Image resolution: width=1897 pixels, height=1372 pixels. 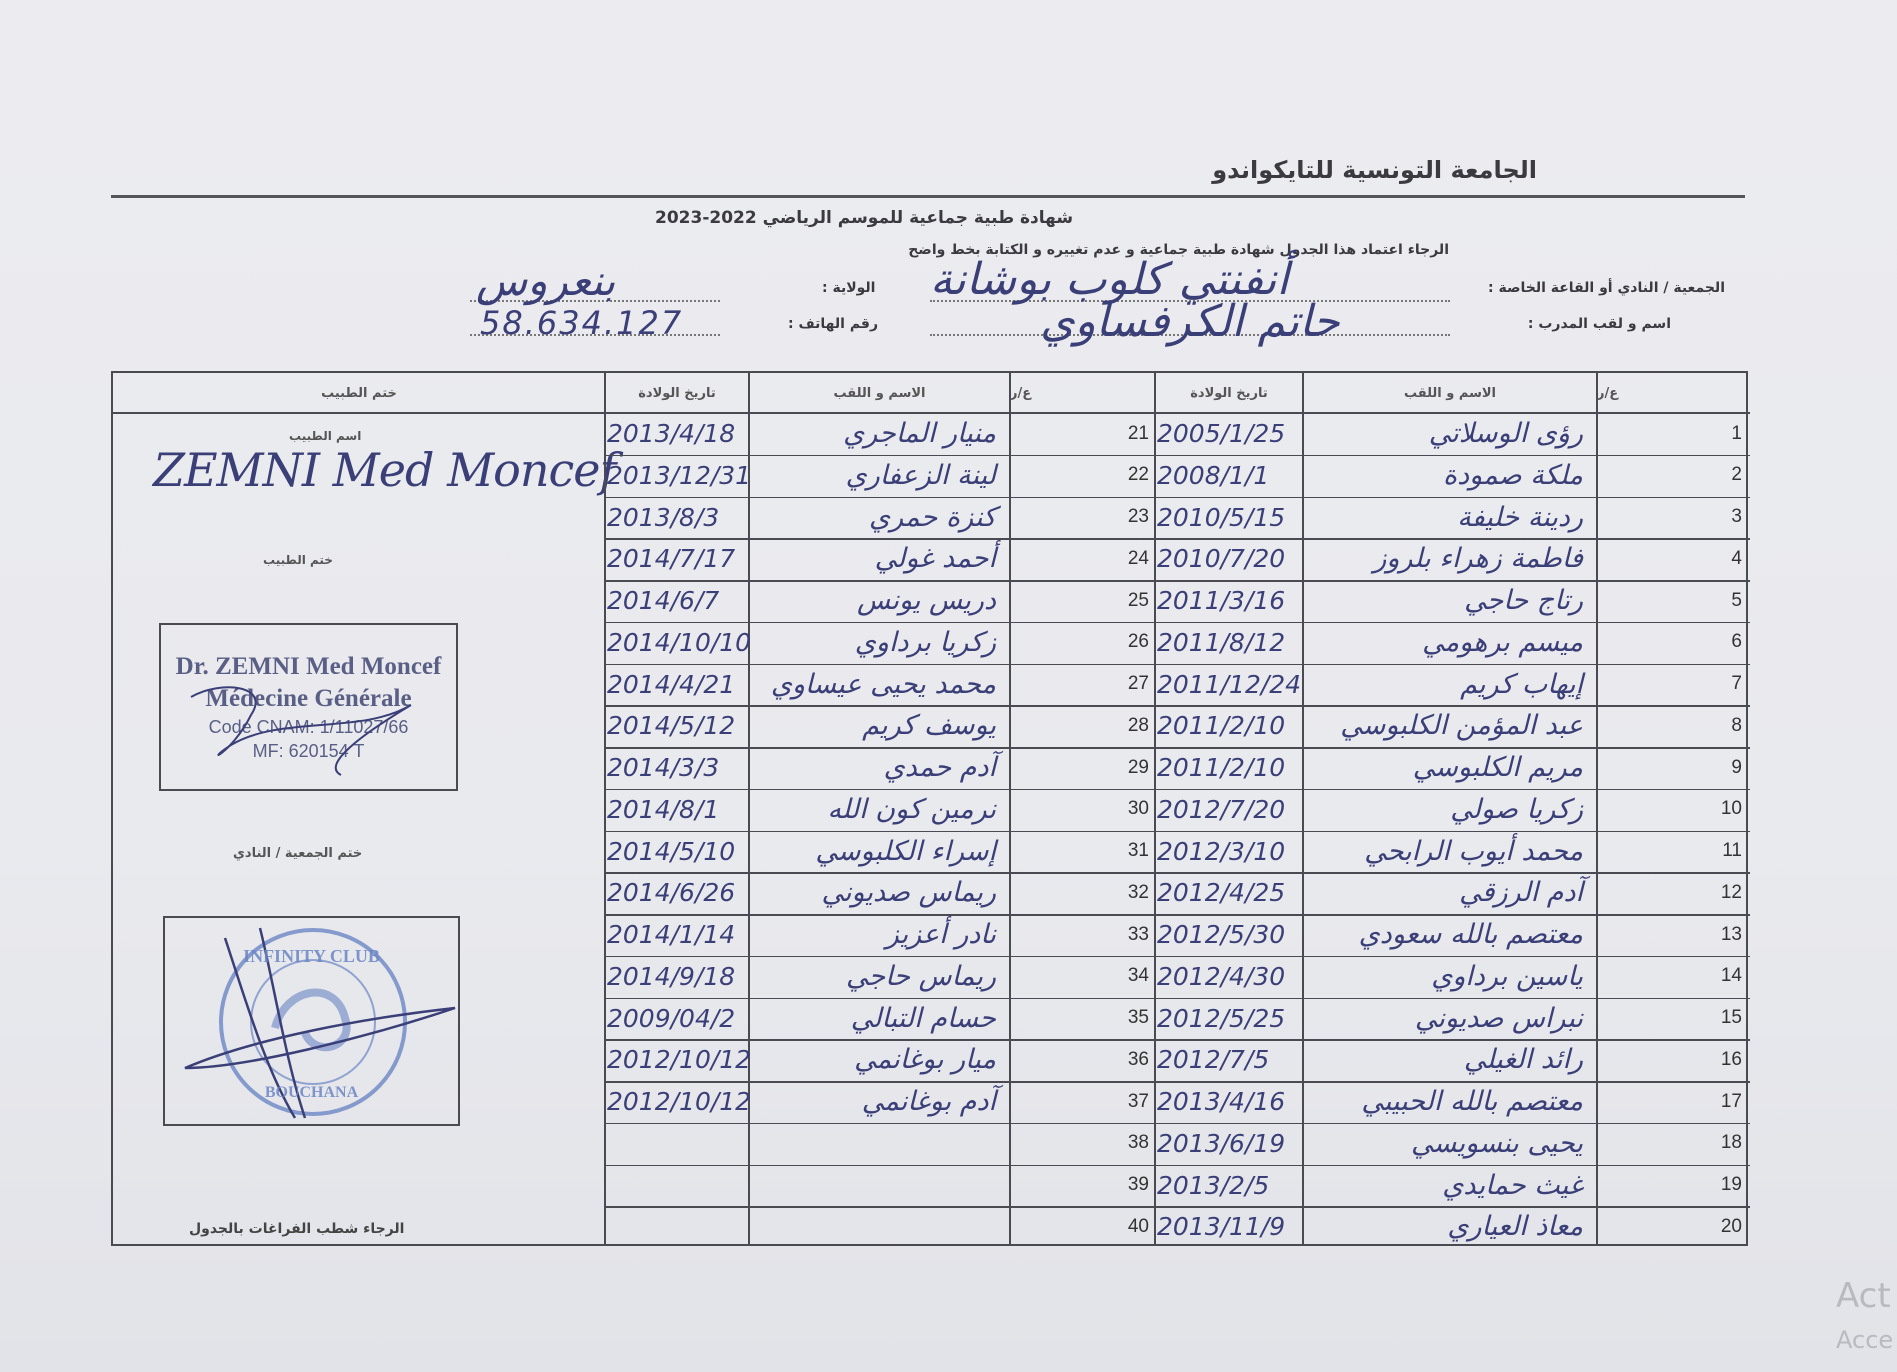 What do you see at coordinates (1472, 1101) in the screenshot?
I see `athlete-name: معتصم بالله الحبيبي` at bounding box center [1472, 1101].